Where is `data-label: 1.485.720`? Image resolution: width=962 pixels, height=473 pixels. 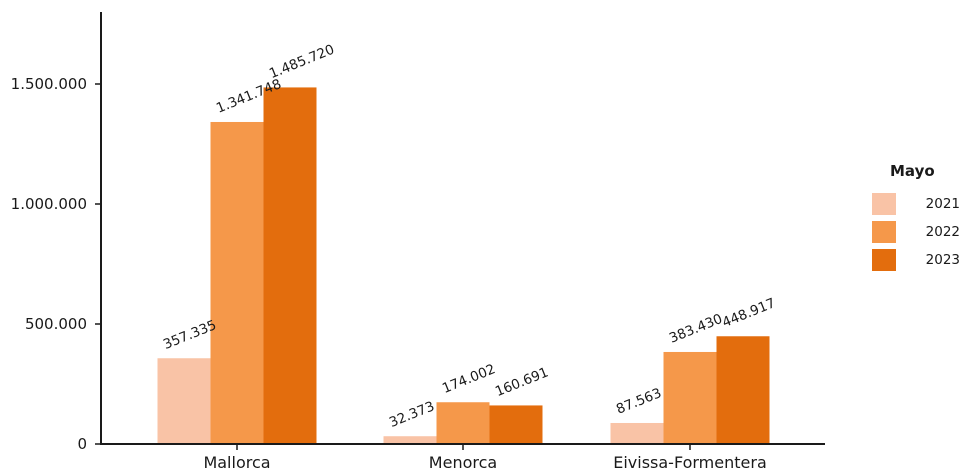
data-label: 1.485.720 is located at coordinates (302, 62).